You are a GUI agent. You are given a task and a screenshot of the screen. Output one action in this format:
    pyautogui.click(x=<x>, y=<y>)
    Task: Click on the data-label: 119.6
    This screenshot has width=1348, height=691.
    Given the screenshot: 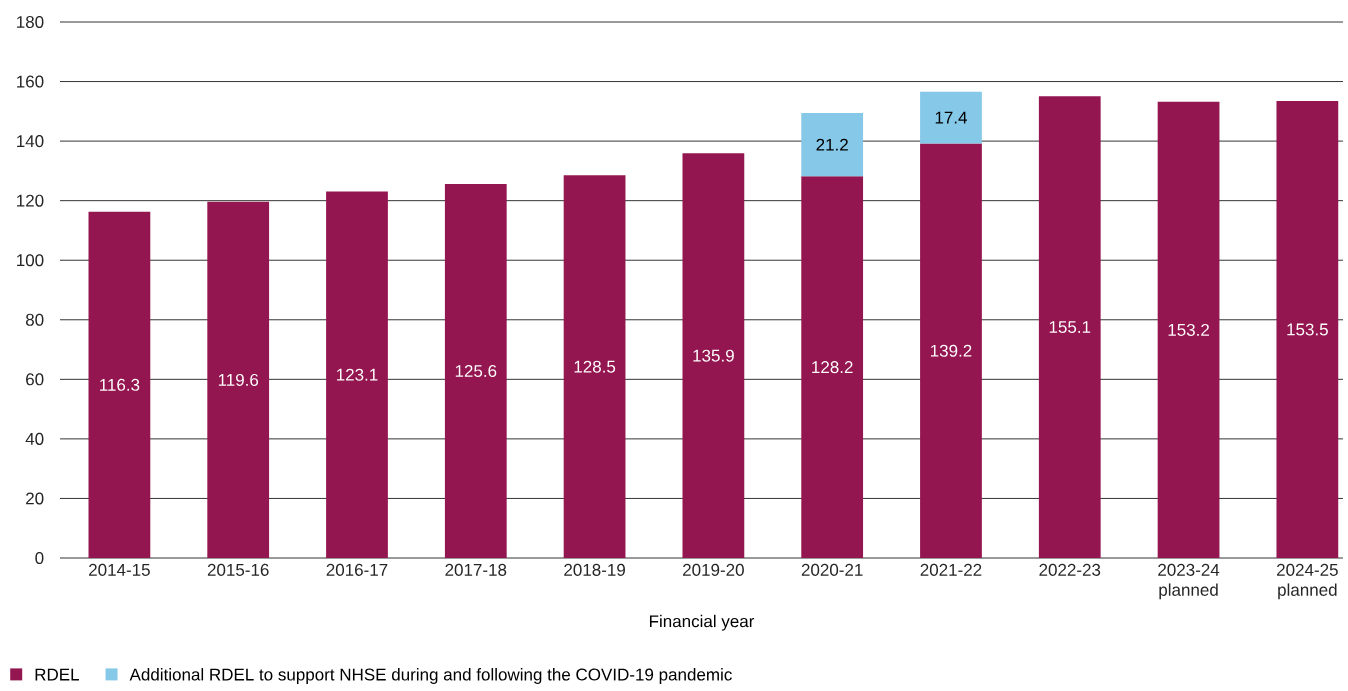 What is the action you would take?
    pyautogui.click(x=238, y=379)
    